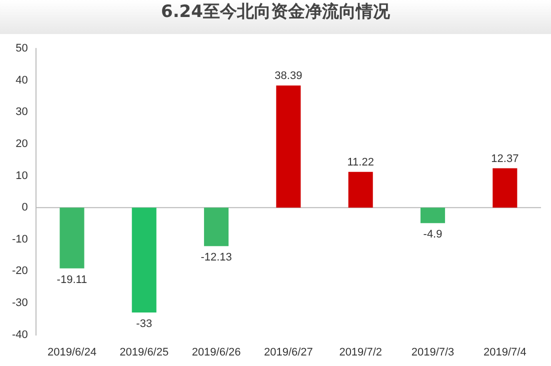 The image size is (551, 366). Describe the element at coordinates (275, 17) in the screenshot. I see `chart-title: 6.24至今北向资金净流向情况` at that location.